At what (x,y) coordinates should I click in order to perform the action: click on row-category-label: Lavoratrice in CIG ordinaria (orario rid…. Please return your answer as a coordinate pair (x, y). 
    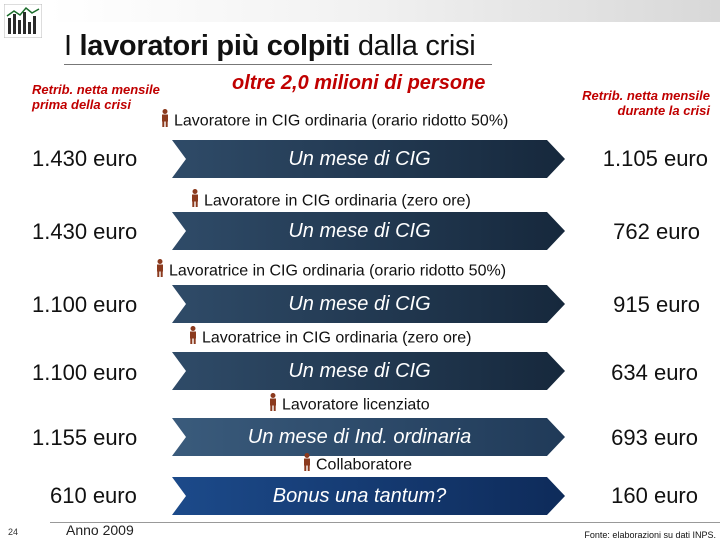
    Looking at the image, I should click on (338, 271).